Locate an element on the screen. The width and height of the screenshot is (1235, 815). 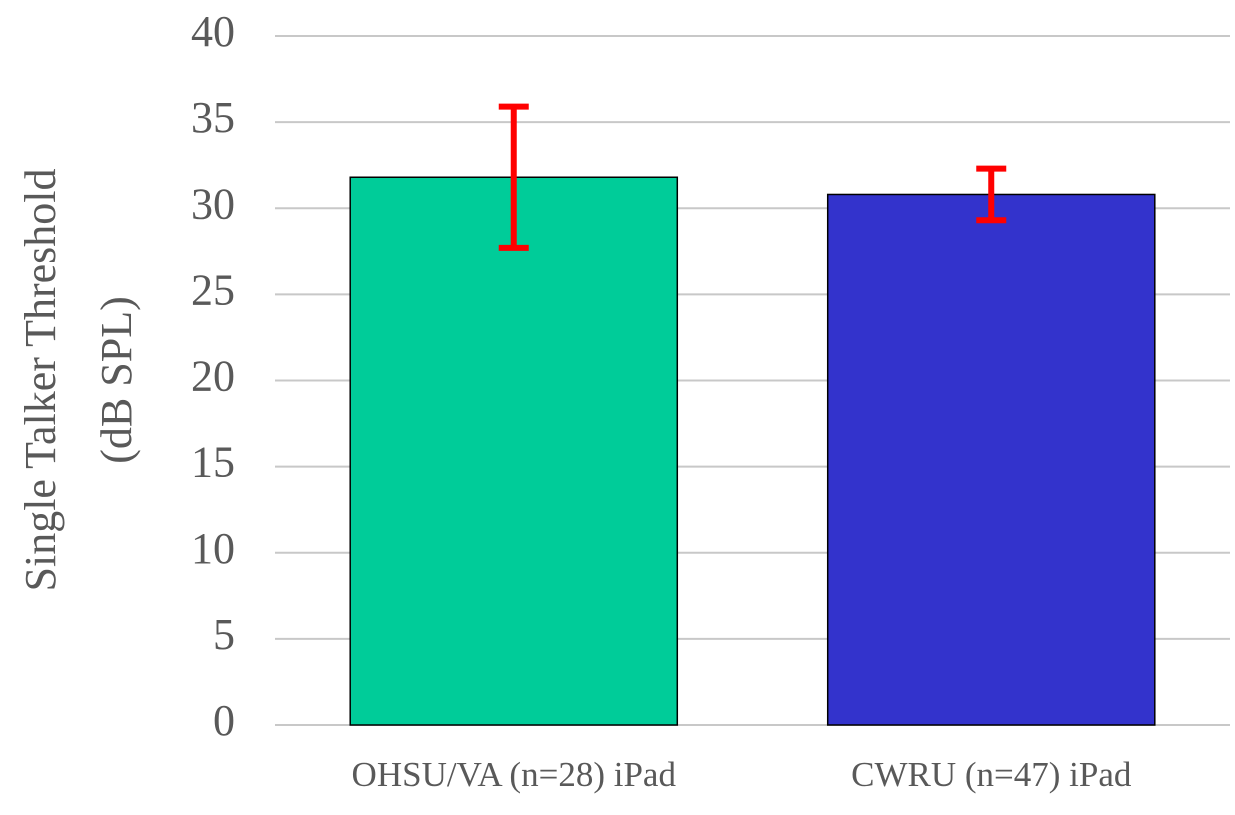
x-tick-label: OHSU/VA (n=28) iPad is located at coordinates (514, 774).